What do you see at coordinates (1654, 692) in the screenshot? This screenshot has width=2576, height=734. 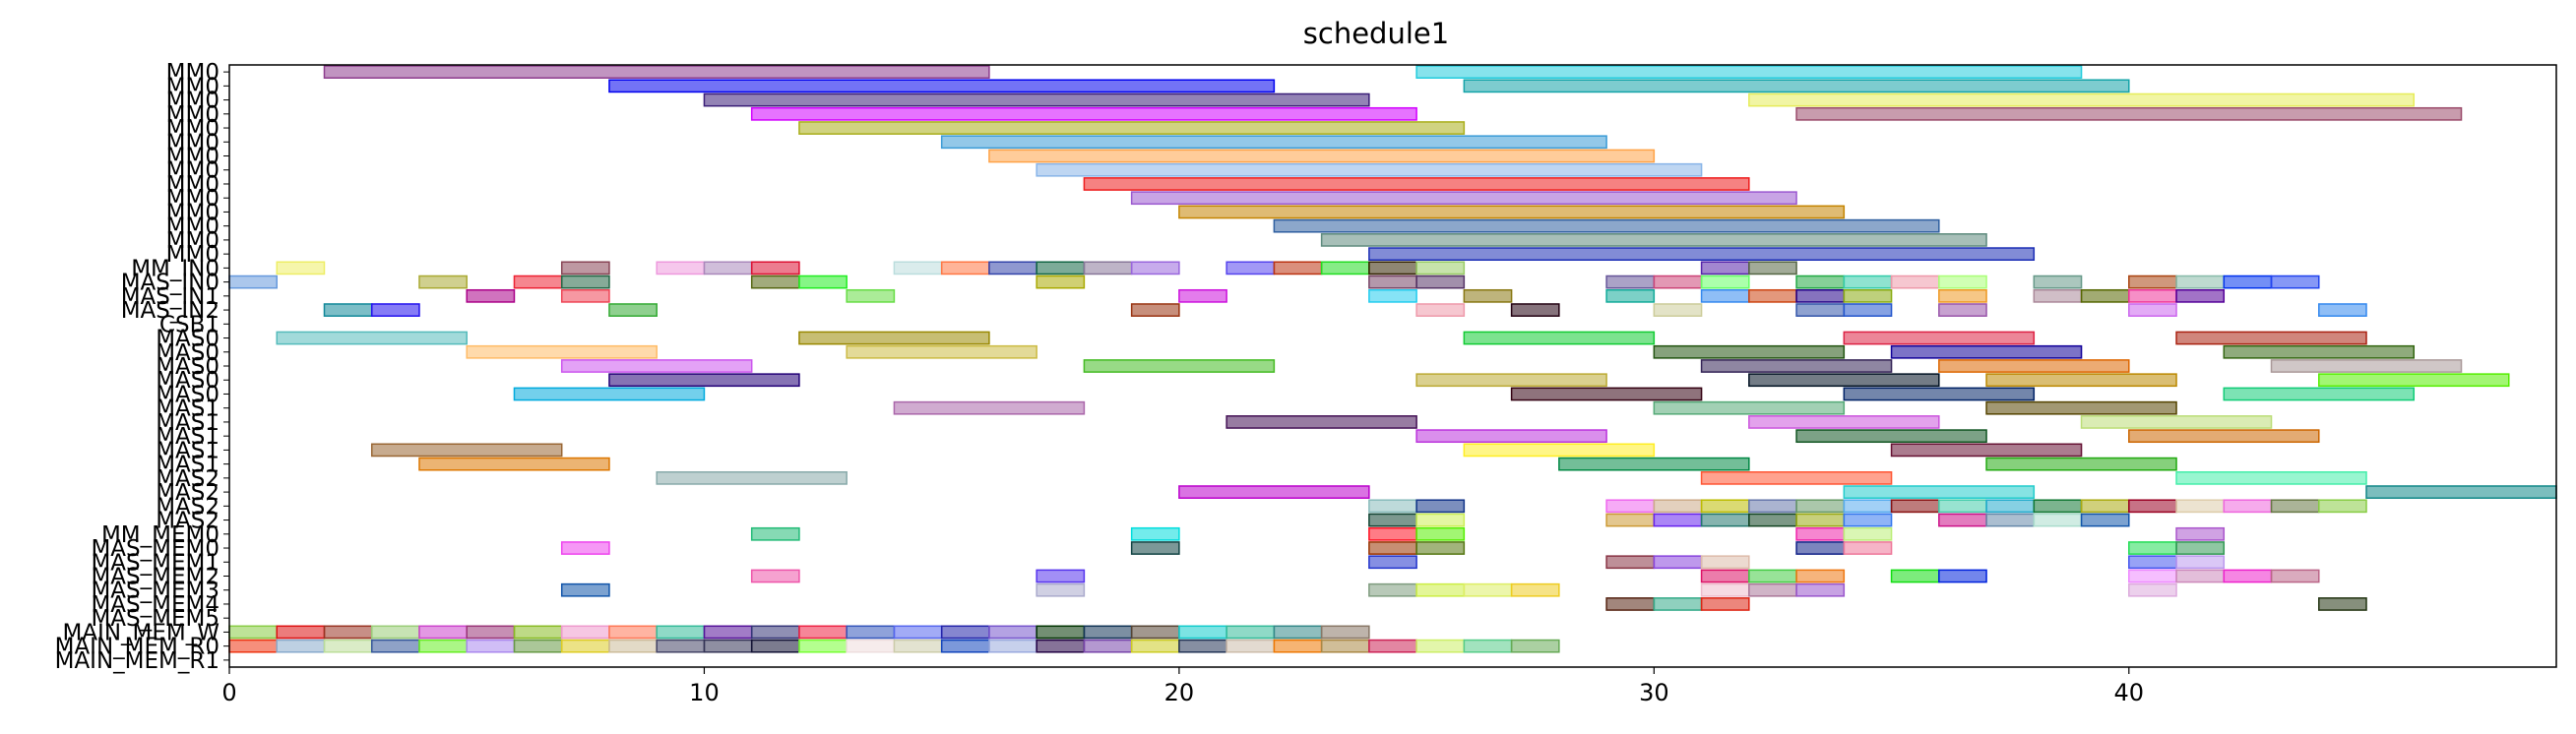 I see `x-tick-label: 30` at bounding box center [1654, 692].